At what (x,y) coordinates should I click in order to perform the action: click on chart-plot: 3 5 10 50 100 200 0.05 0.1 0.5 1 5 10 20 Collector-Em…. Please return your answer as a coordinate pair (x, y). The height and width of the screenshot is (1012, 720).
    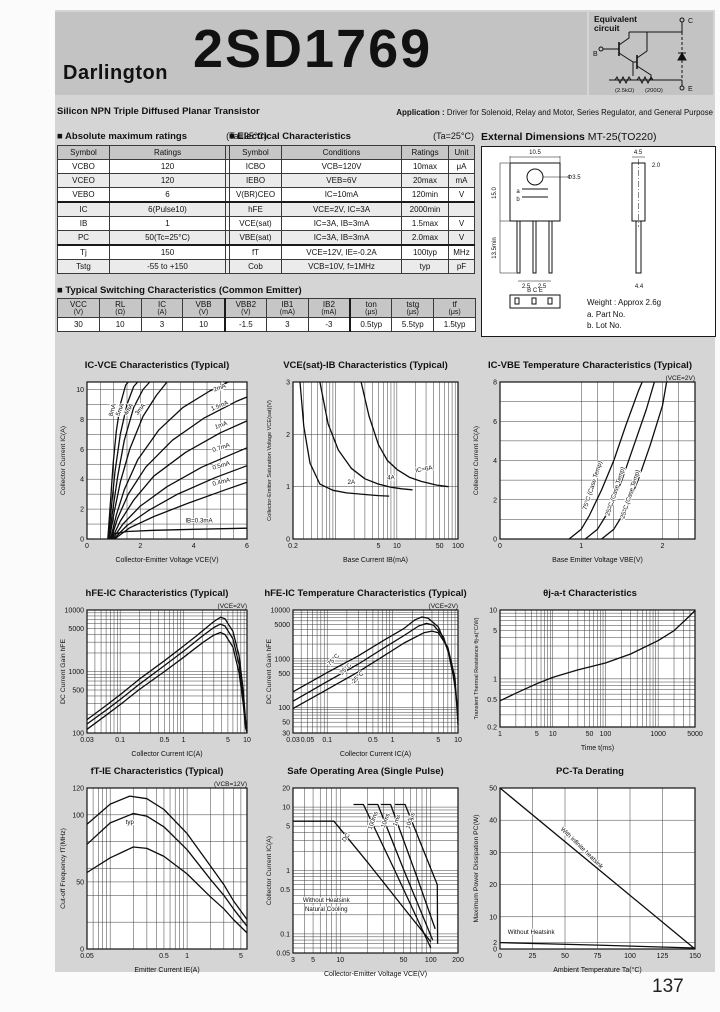
    Looking at the image, I should click on (365, 881).